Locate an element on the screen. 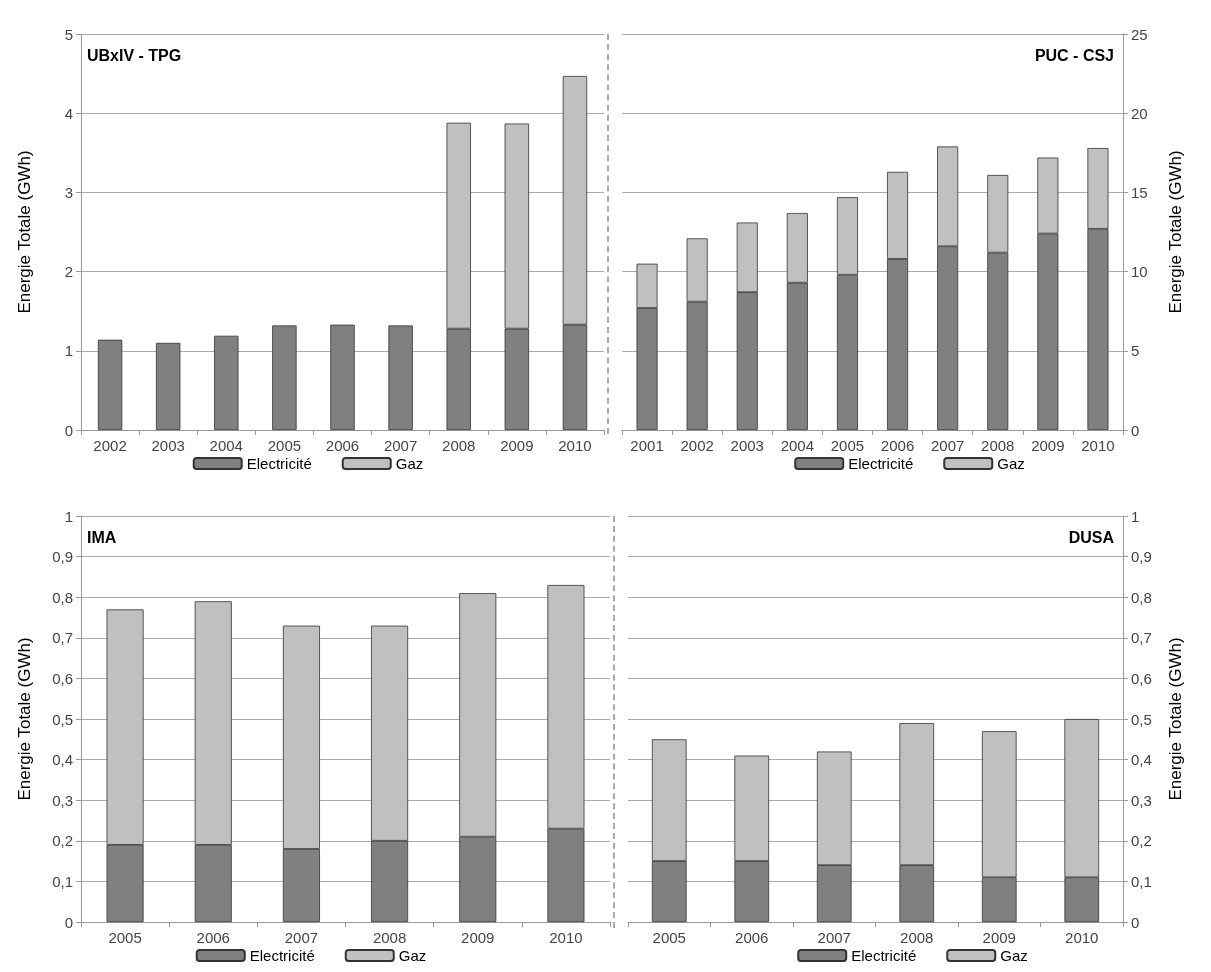 This screenshot has width=1211, height=972. y2-tick-label: 0,2 is located at coordinates (1141, 841).